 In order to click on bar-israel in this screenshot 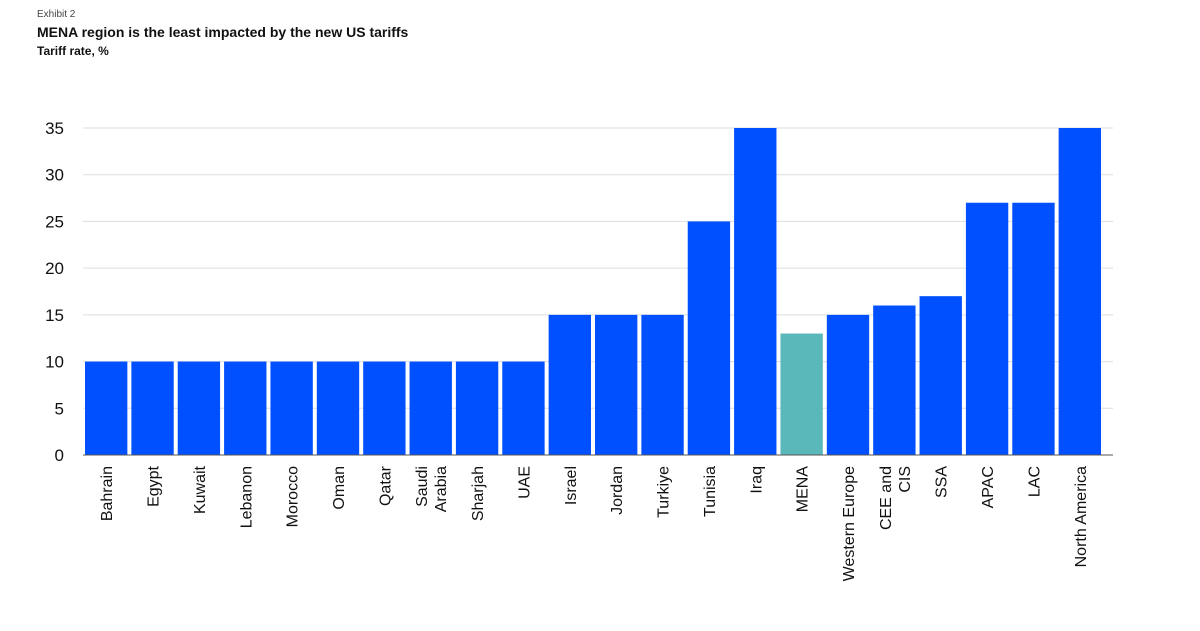, I will do `click(569, 384)`.